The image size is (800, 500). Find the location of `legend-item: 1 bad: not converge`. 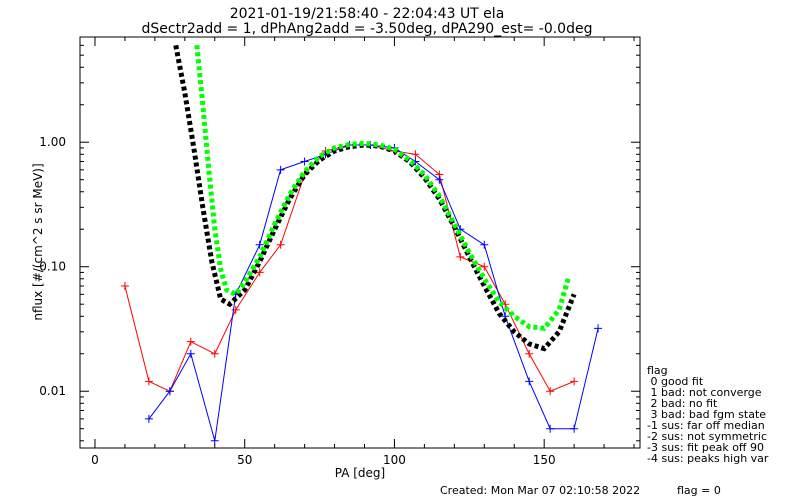

legend-item: 1 bad: not converge is located at coordinates (704, 392).